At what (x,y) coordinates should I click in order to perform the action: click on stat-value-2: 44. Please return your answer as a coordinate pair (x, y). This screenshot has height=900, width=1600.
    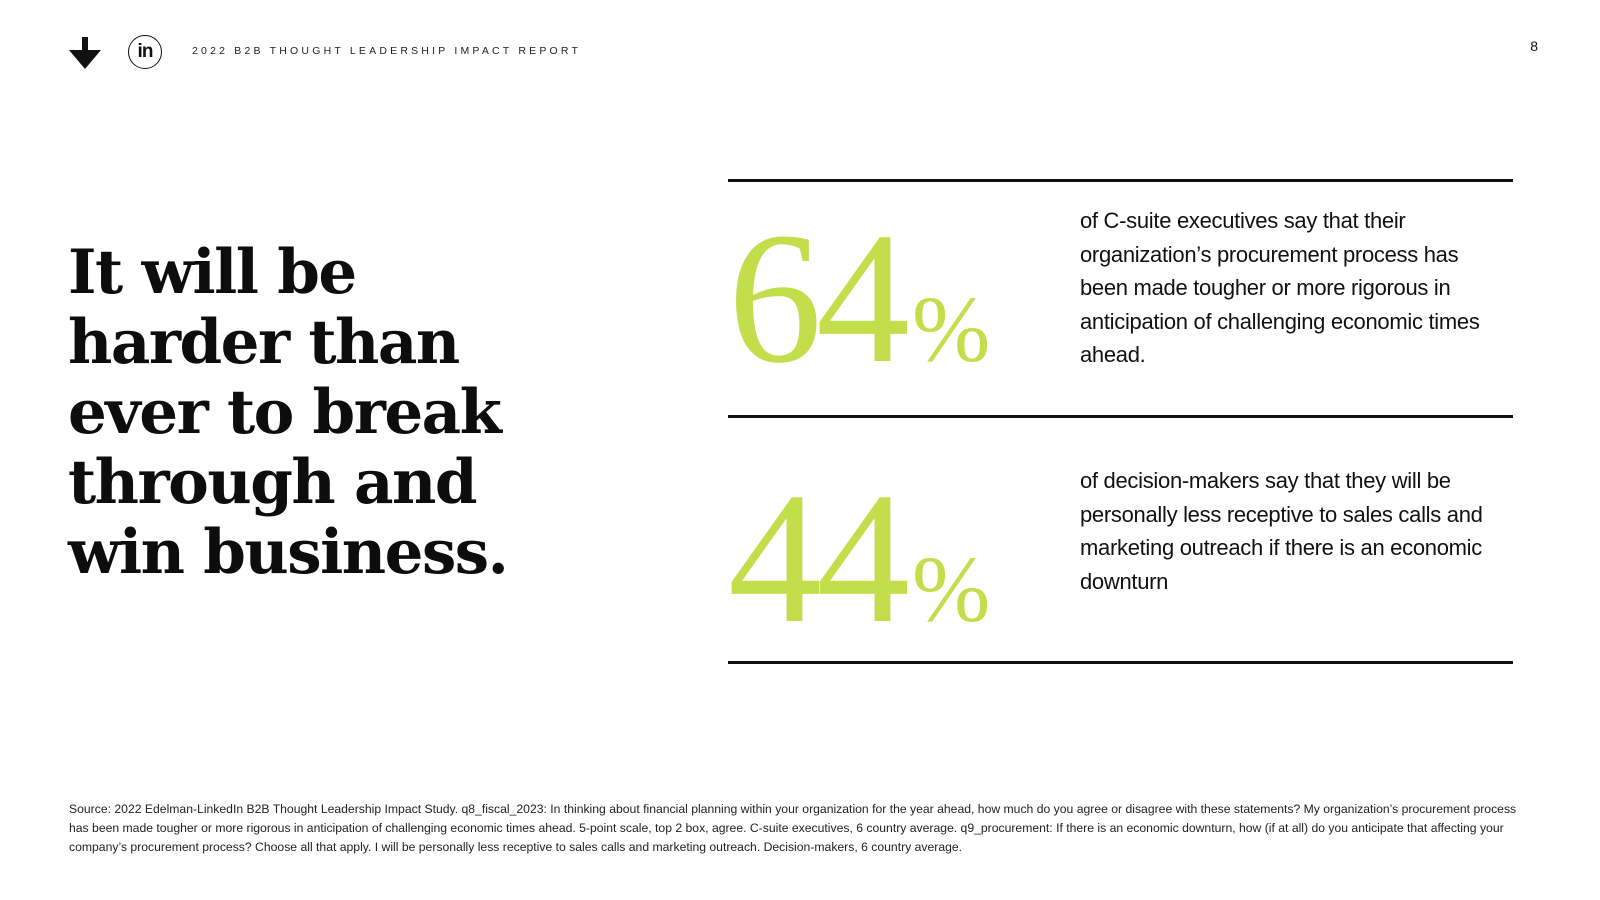
    Looking at the image, I should click on (819, 557).